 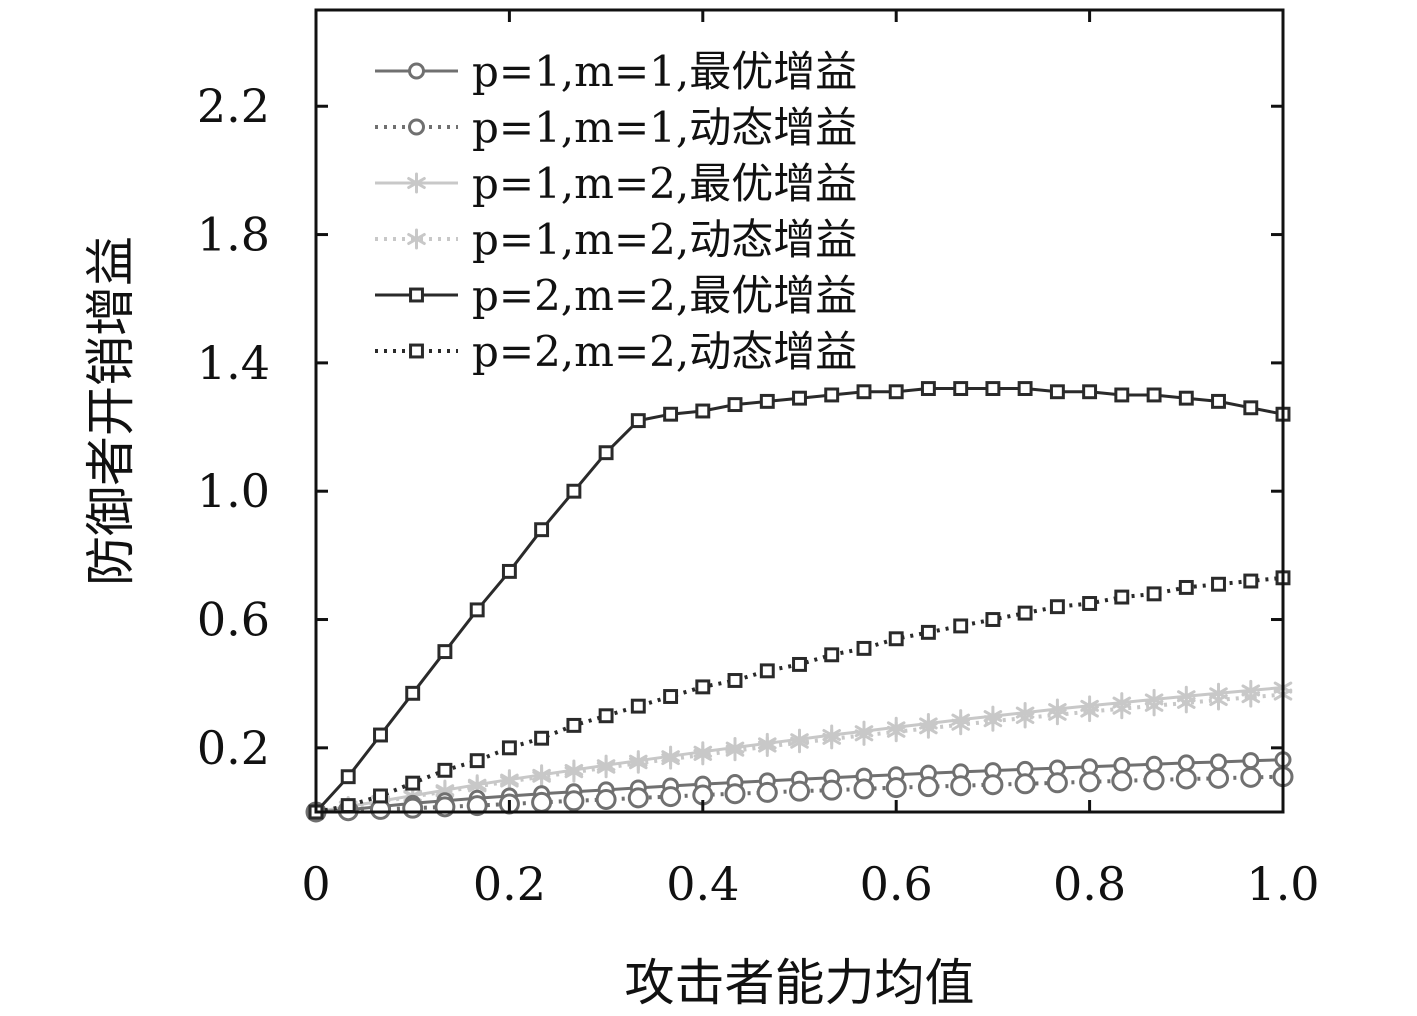 I want to click on x-tick-label: 0.2, so click(x=509, y=884).